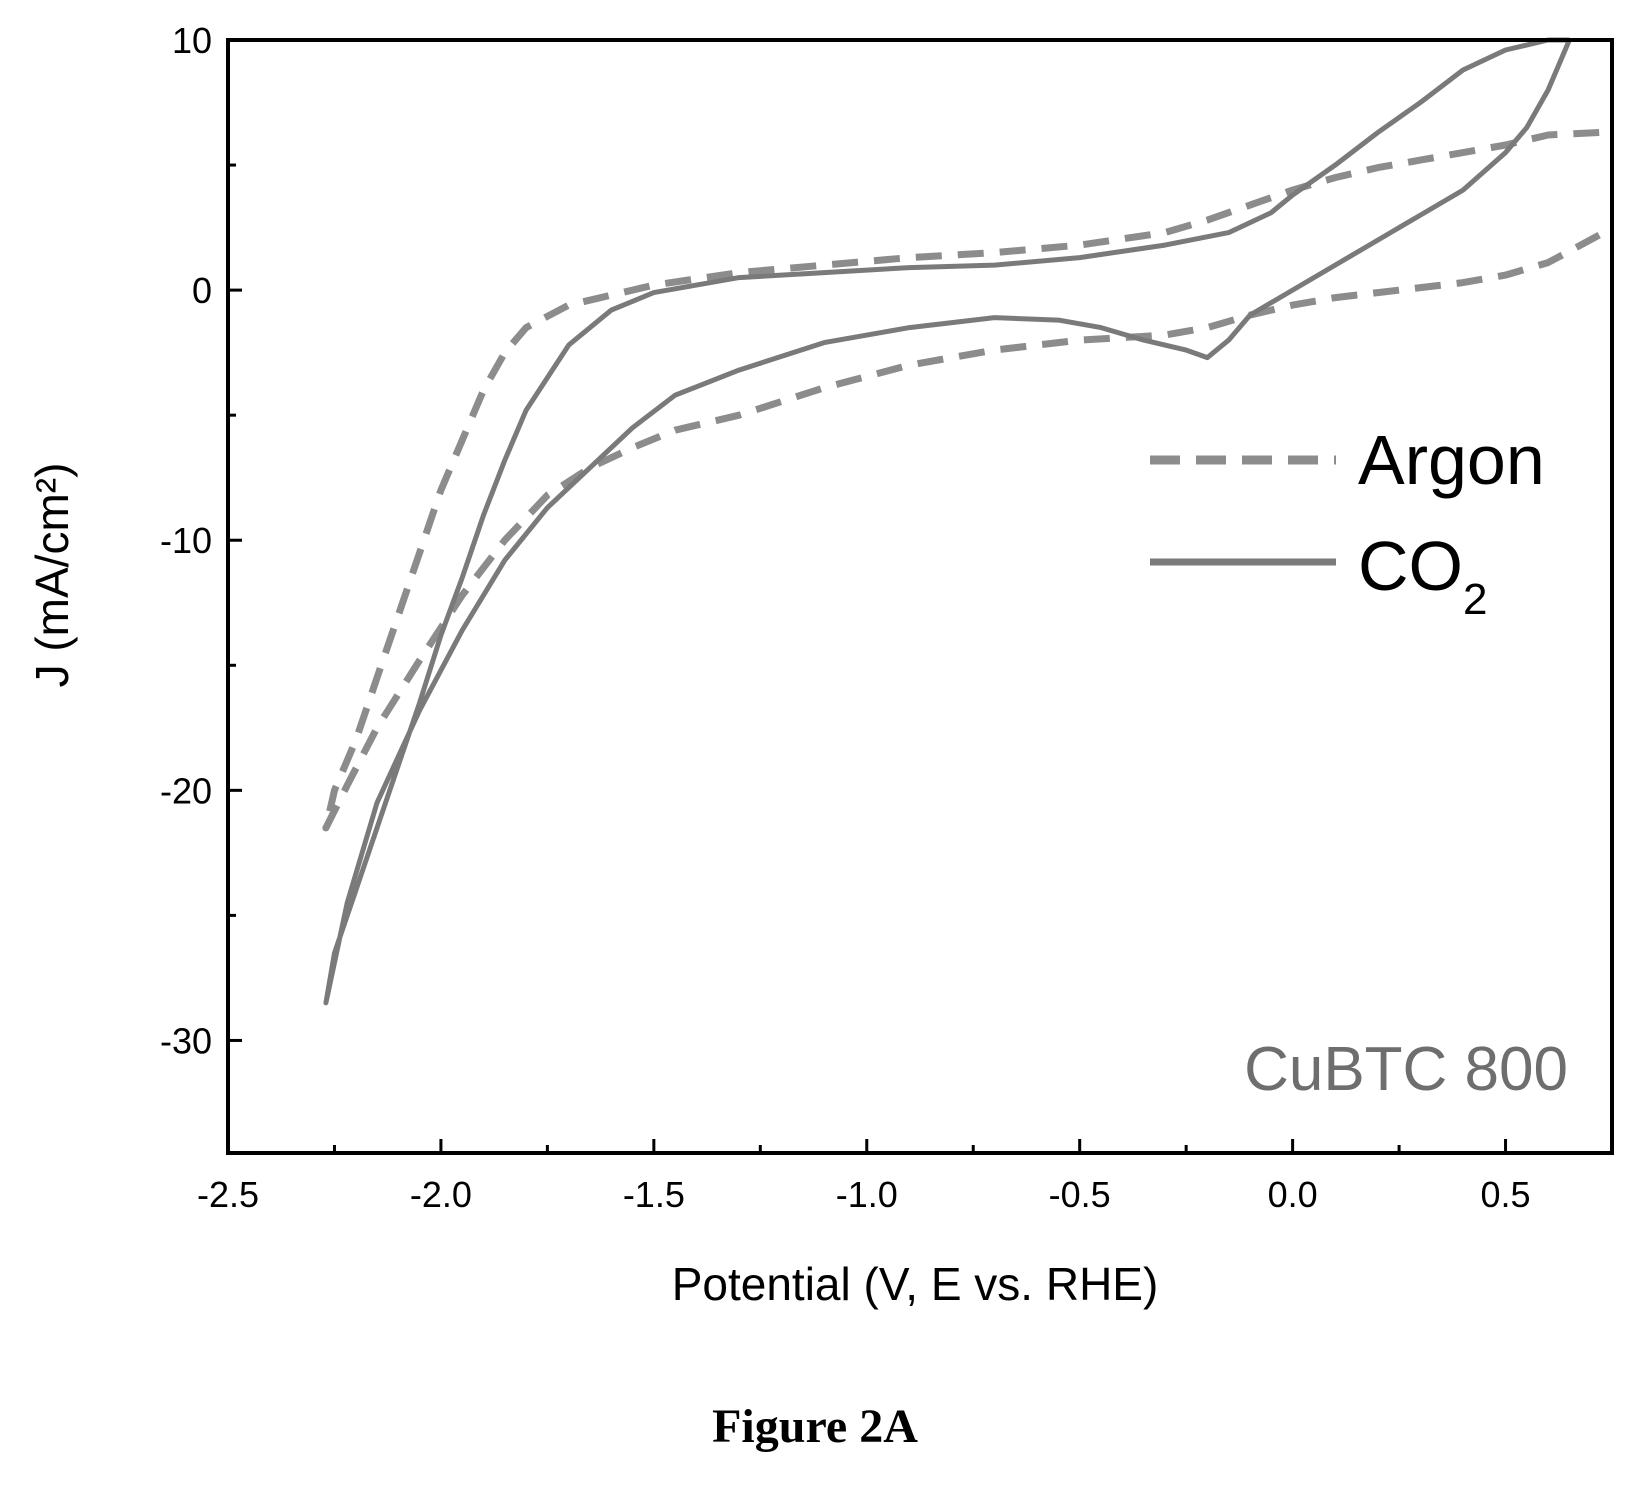  Describe the element at coordinates (441, 1194) in the screenshot. I see `x-tick-label: -2.0` at that location.